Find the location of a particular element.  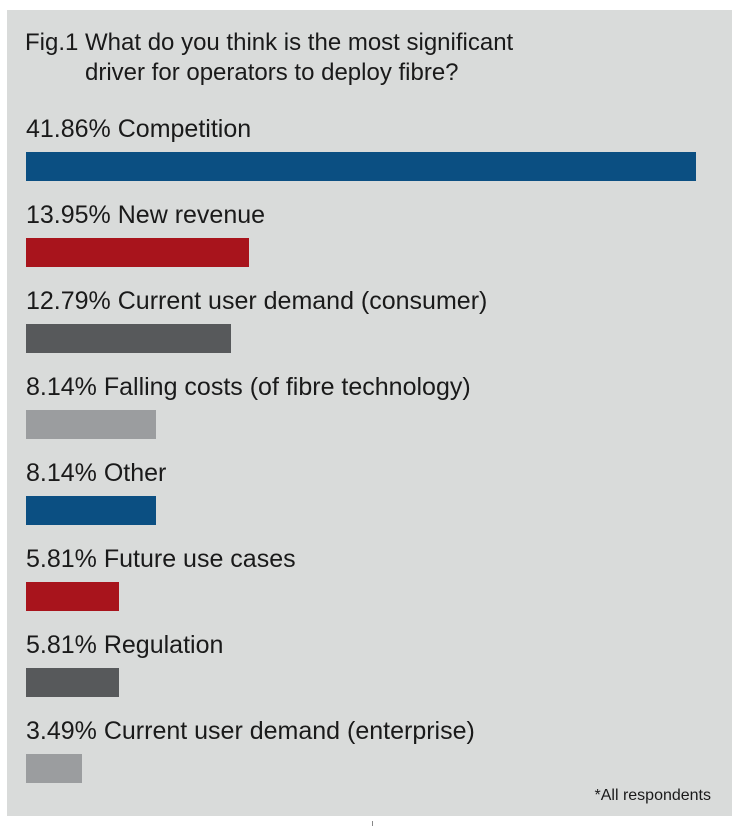

bar-category-label: Falling costs (of fibre technology) is located at coordinates (287, 387).